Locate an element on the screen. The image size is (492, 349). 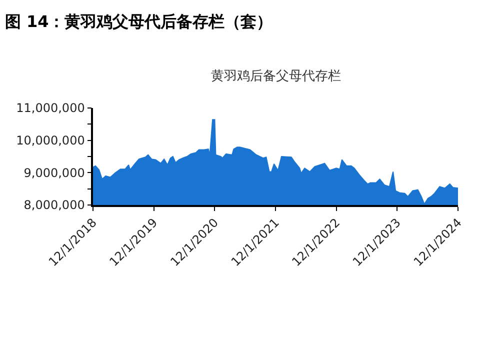
chart-title: 图 14：黄羽鸡父母代后备存栏（套） is located at coordinates (138, 21).